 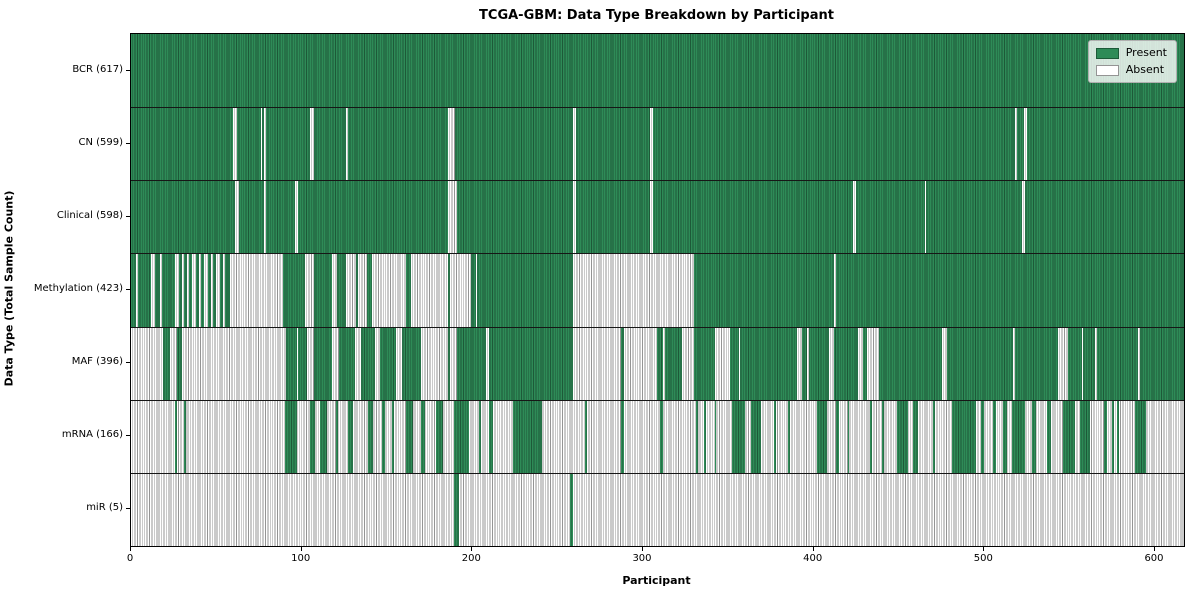 I want to click on y-tick-label-mrna: mRNA (166), so click(x=92, y=435).